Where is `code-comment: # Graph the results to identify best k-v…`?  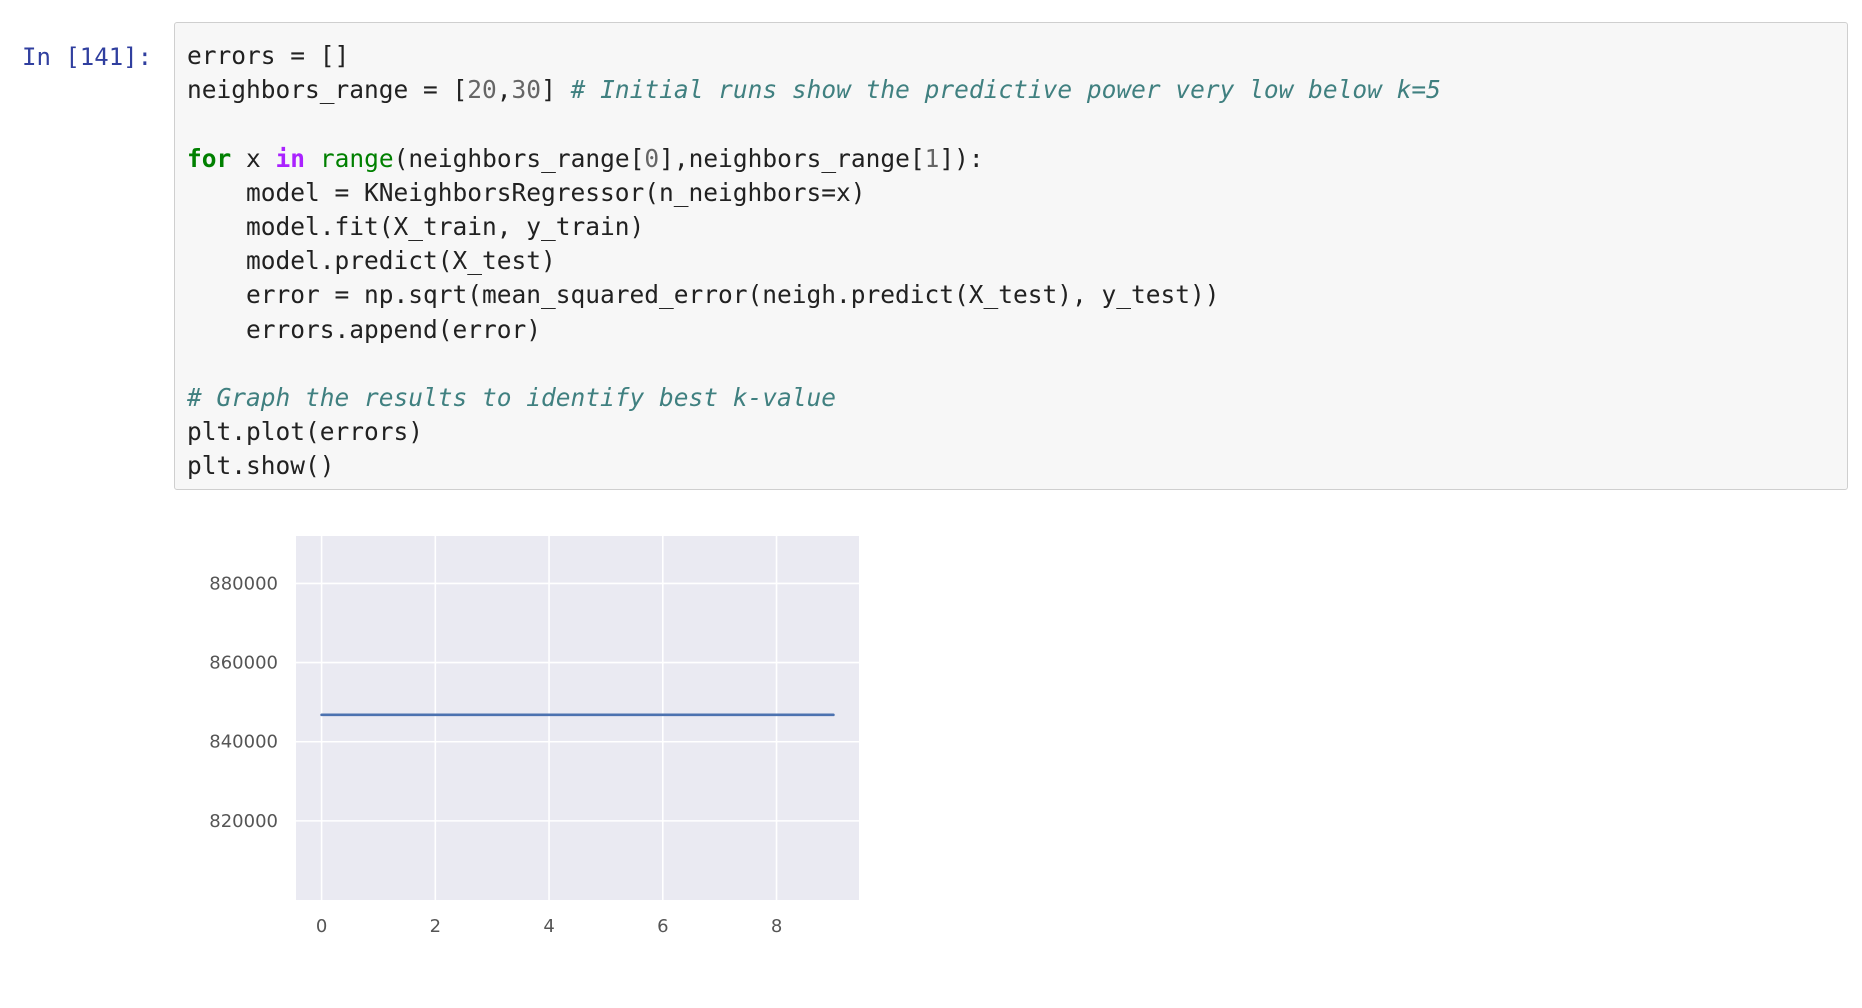
code-comment: # Graph the results to identify best k-v… is located at coordinates (512, 397).